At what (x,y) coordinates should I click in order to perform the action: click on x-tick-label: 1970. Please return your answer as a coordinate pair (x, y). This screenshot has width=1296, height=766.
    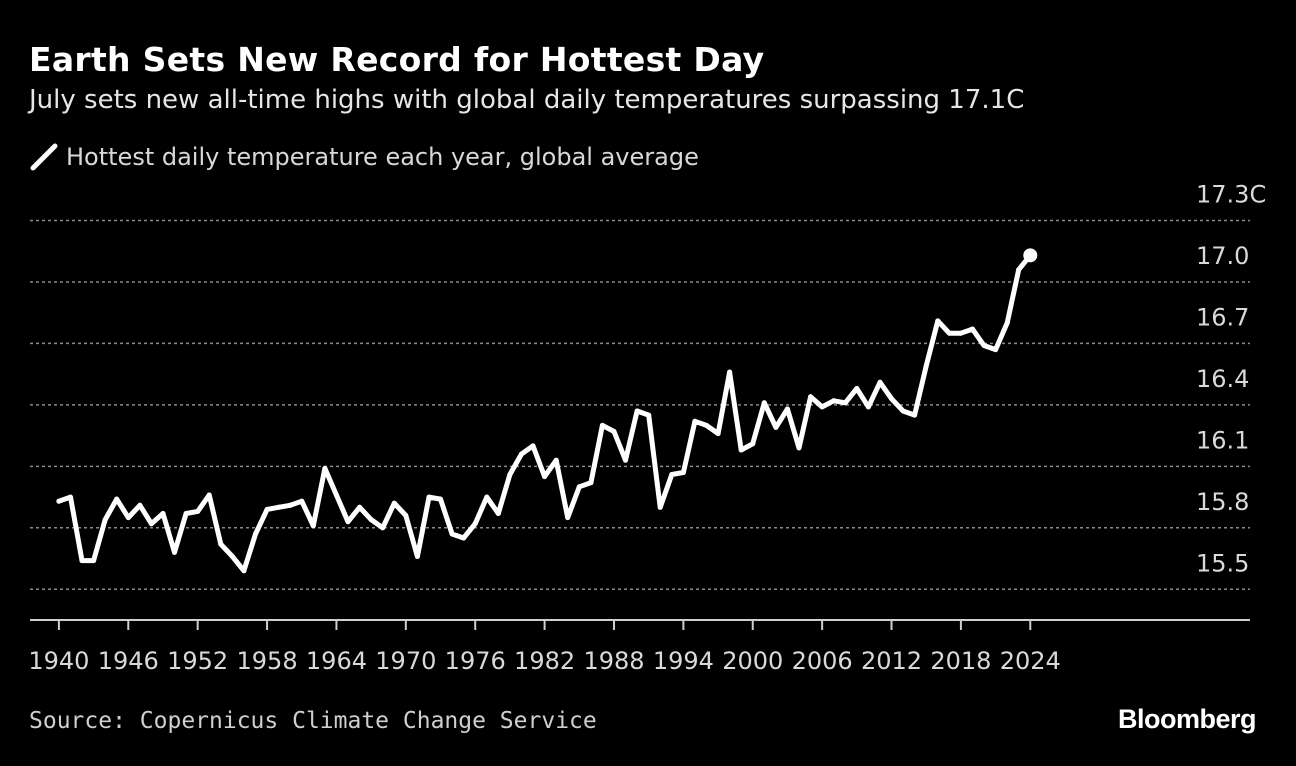
    Looking at the image, I should click on (405, 661).